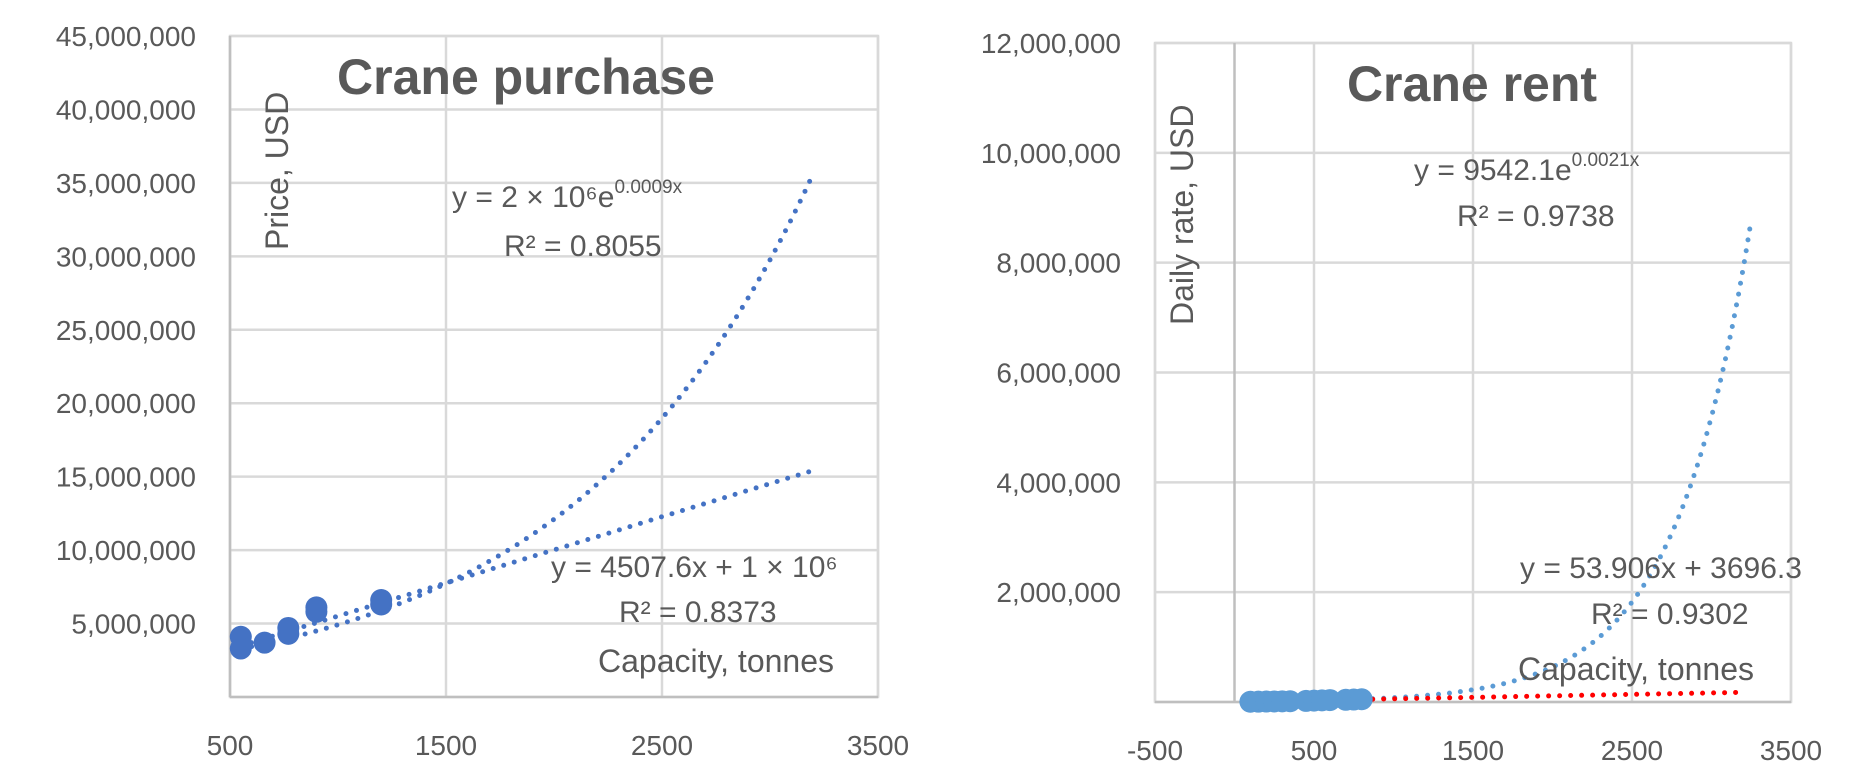 This screenshot has height=783, width=1859. Describe the element at coordinates (1632, 750) in the screenshot. I see `rent-x-tick-label: 2500` at that location.